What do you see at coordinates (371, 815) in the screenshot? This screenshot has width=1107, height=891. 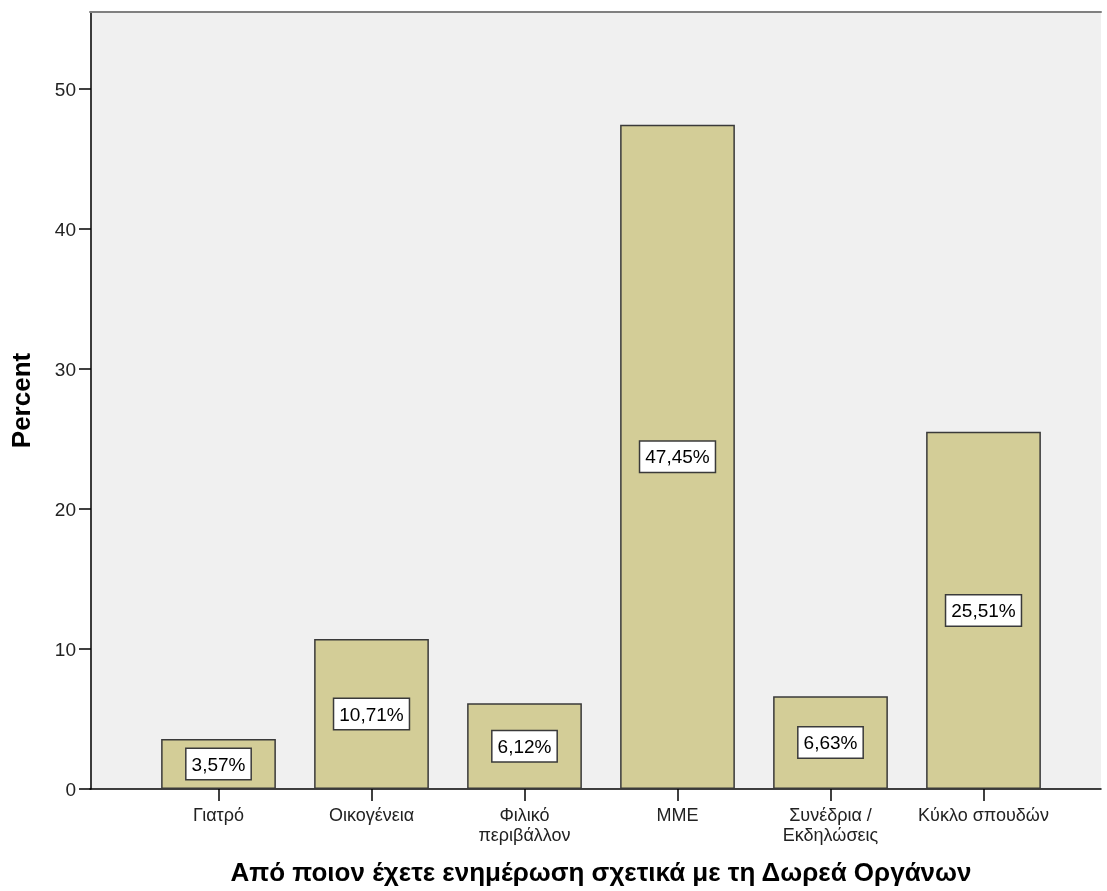 I see `x-tick-label: Οικογένεια` at bounding box center [371, 815].